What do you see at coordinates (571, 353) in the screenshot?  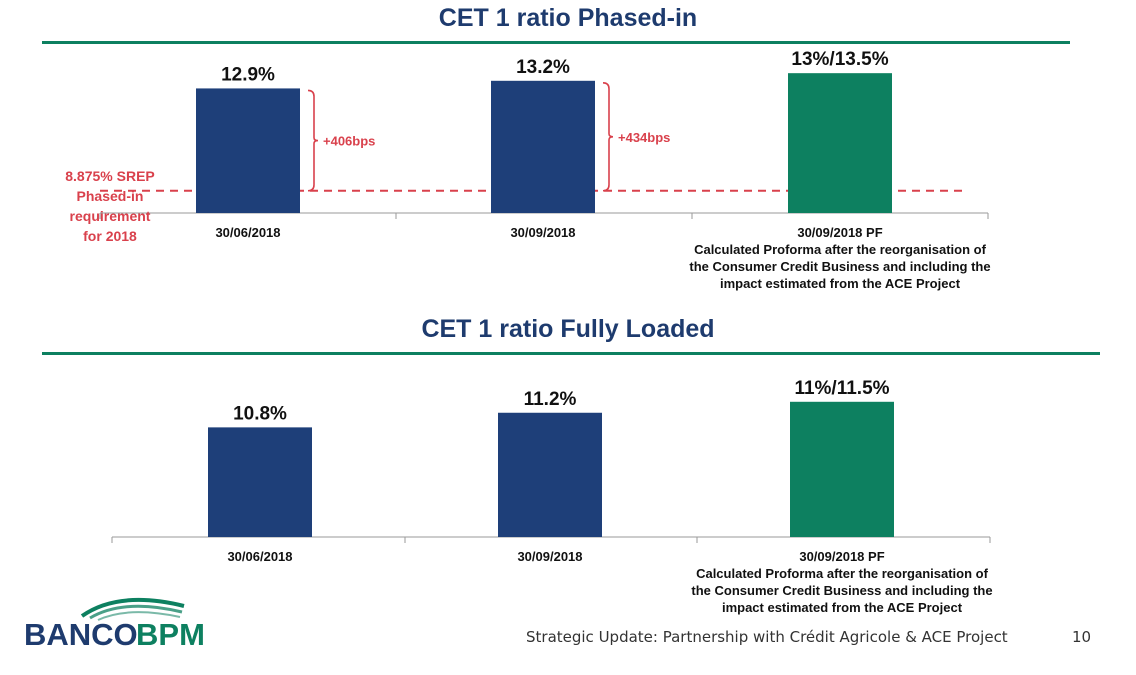 I see `title-divider-fully-loaded` at bounding box center [571, 353].